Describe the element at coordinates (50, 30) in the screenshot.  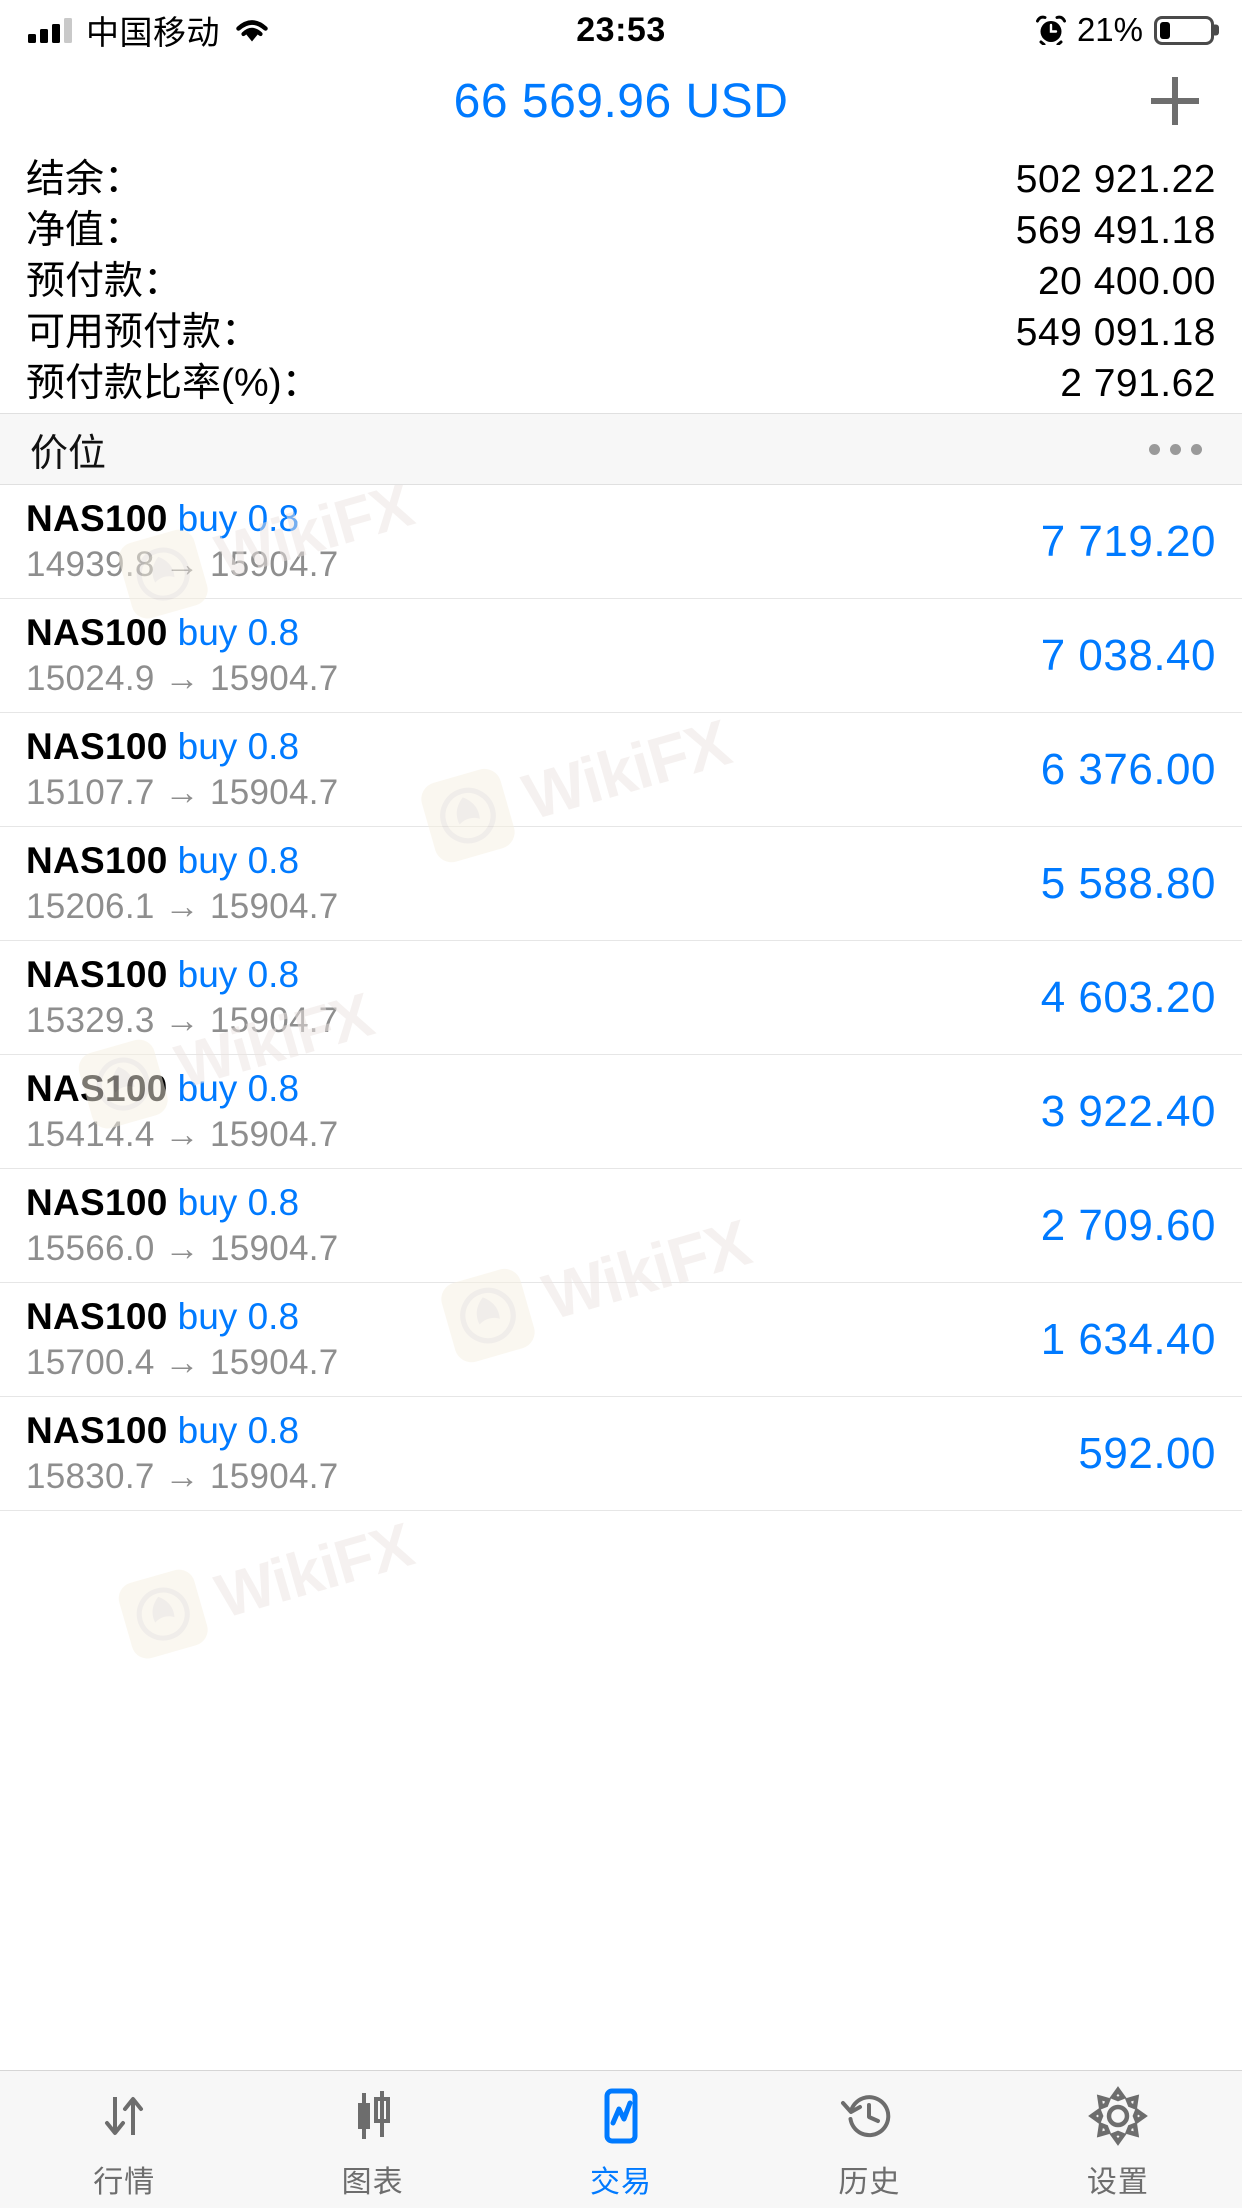
I see `signal-bars-icon` at that location.